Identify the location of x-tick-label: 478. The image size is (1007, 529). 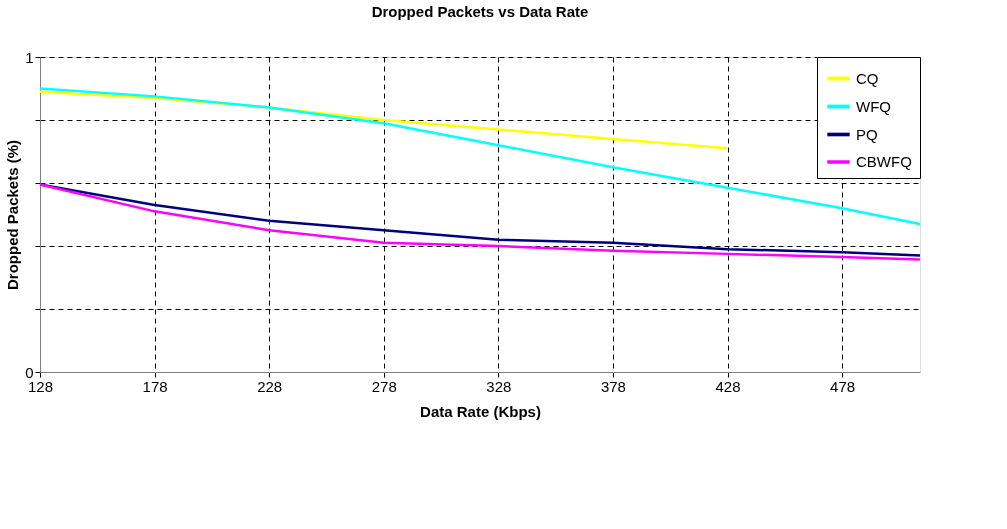
(843, 386).